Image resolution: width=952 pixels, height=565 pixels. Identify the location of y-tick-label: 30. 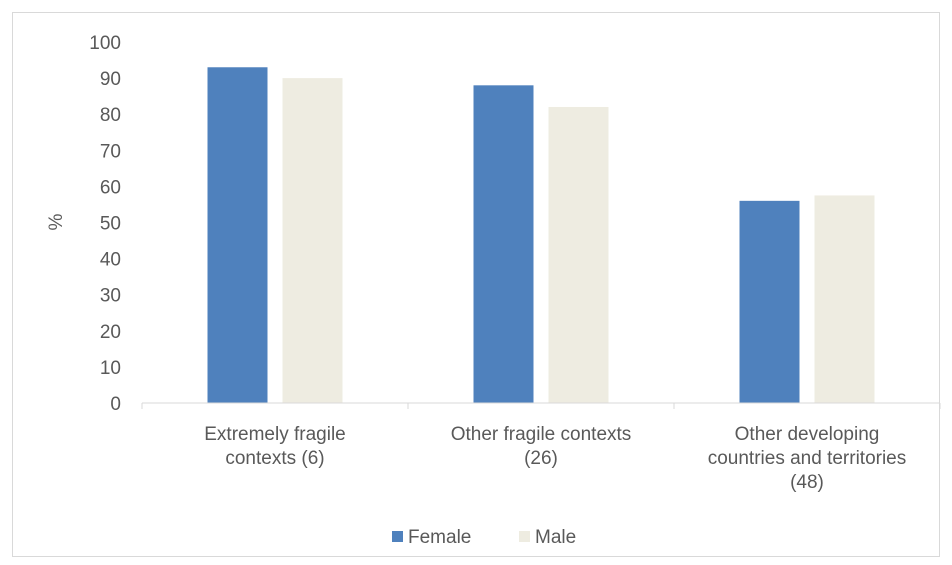
(110, 296).